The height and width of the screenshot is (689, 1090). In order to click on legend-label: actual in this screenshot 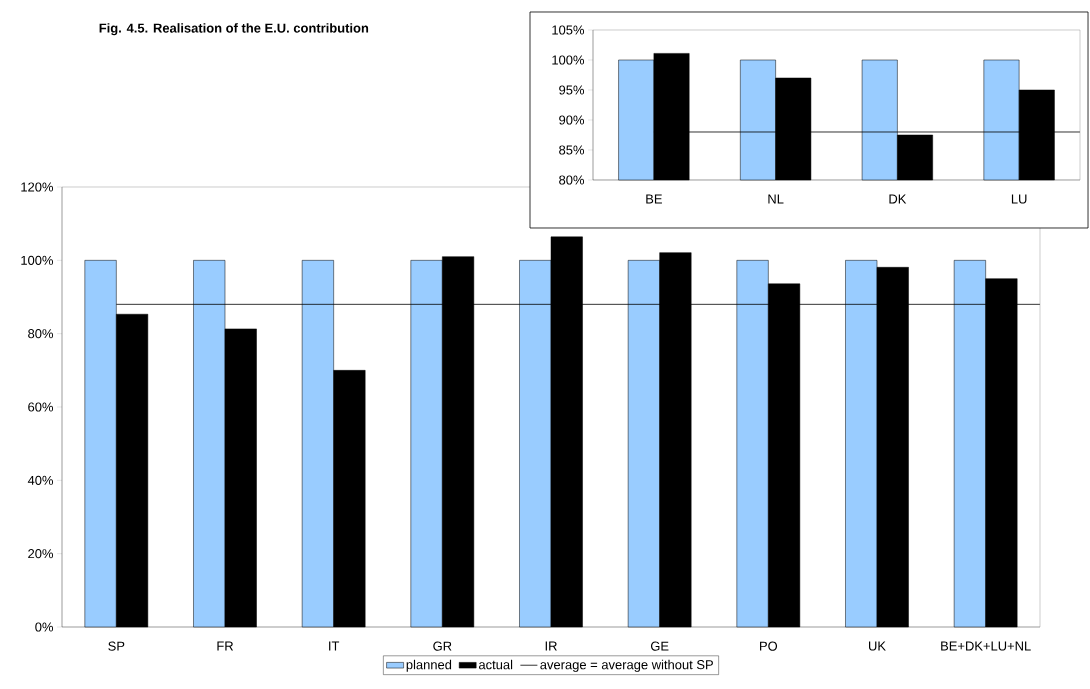, I will do `click(495, 664)`.